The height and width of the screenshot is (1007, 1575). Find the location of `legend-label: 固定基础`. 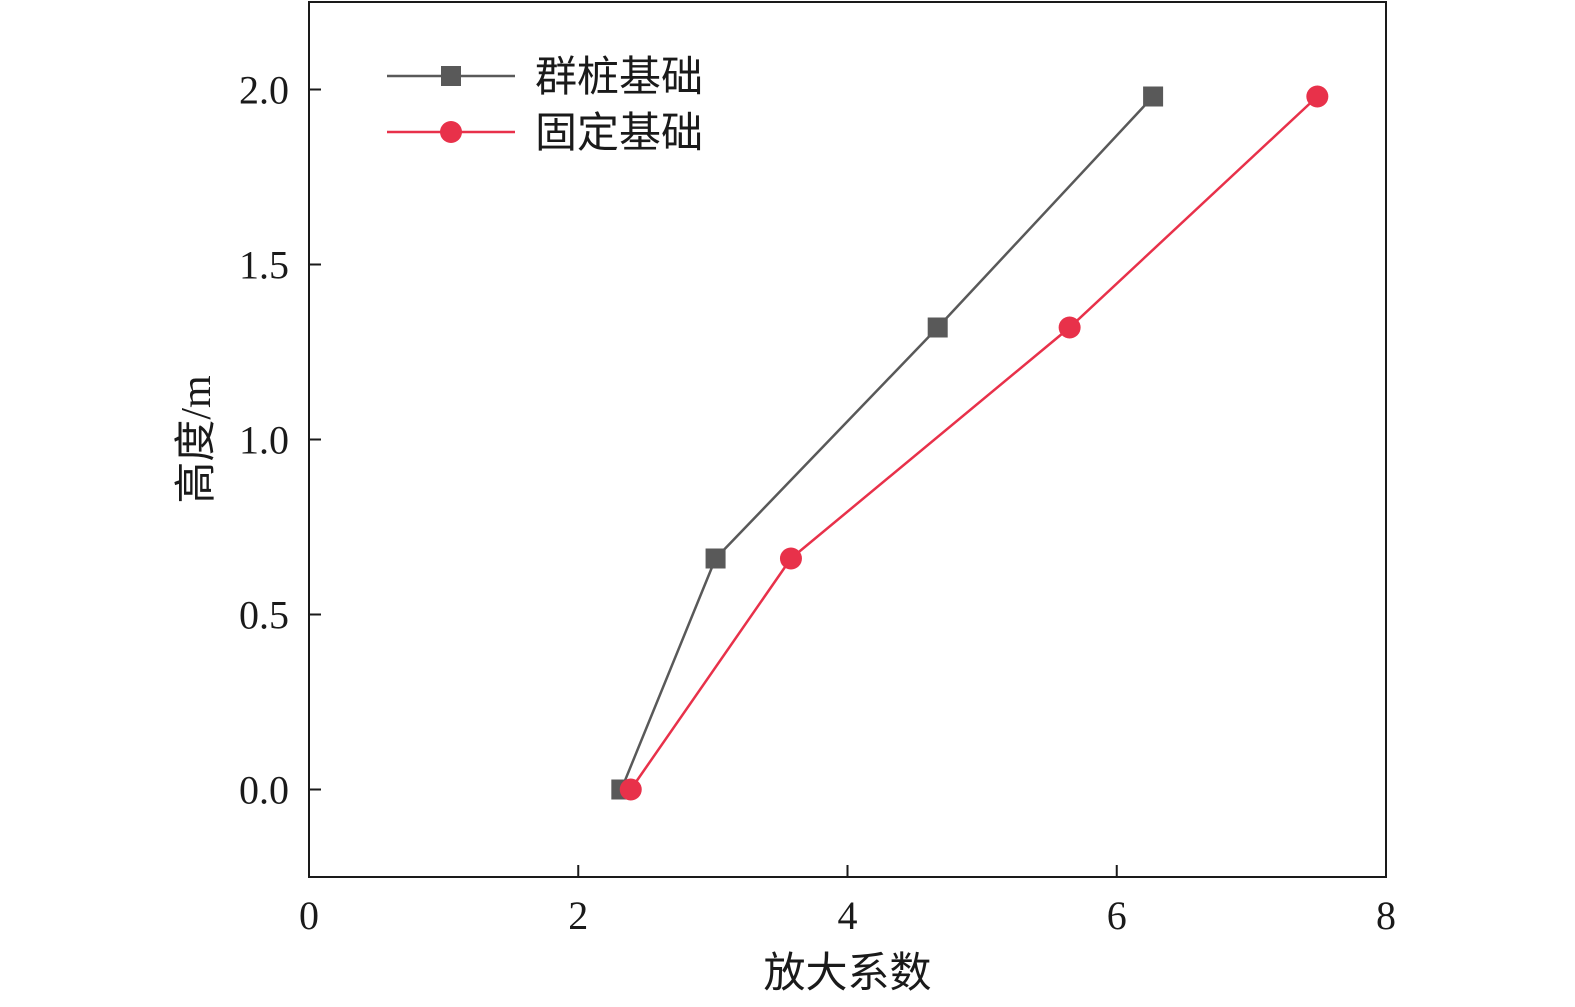

legend-label: 固定基础 is located at coordinates (619, 133).